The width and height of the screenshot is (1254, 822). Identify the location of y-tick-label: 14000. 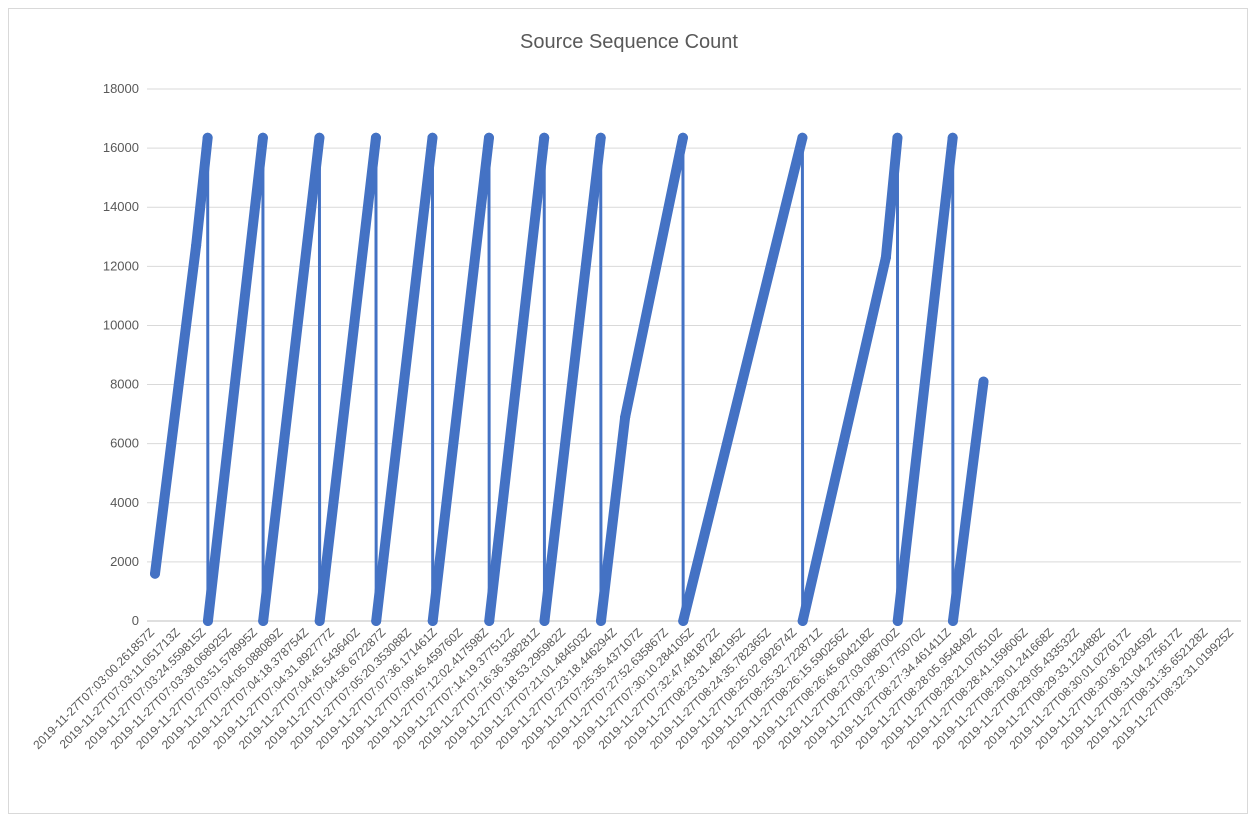
(121, 206).